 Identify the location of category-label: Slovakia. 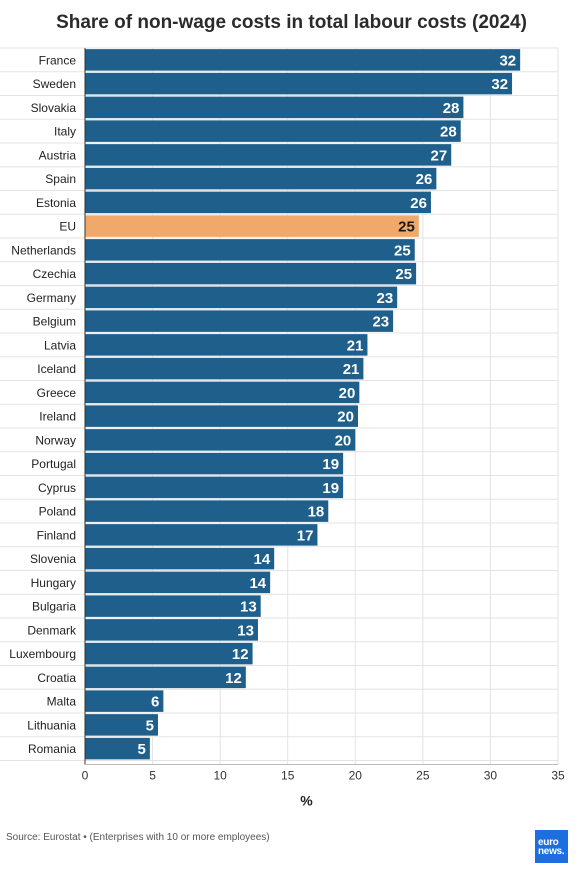
(54, 108).